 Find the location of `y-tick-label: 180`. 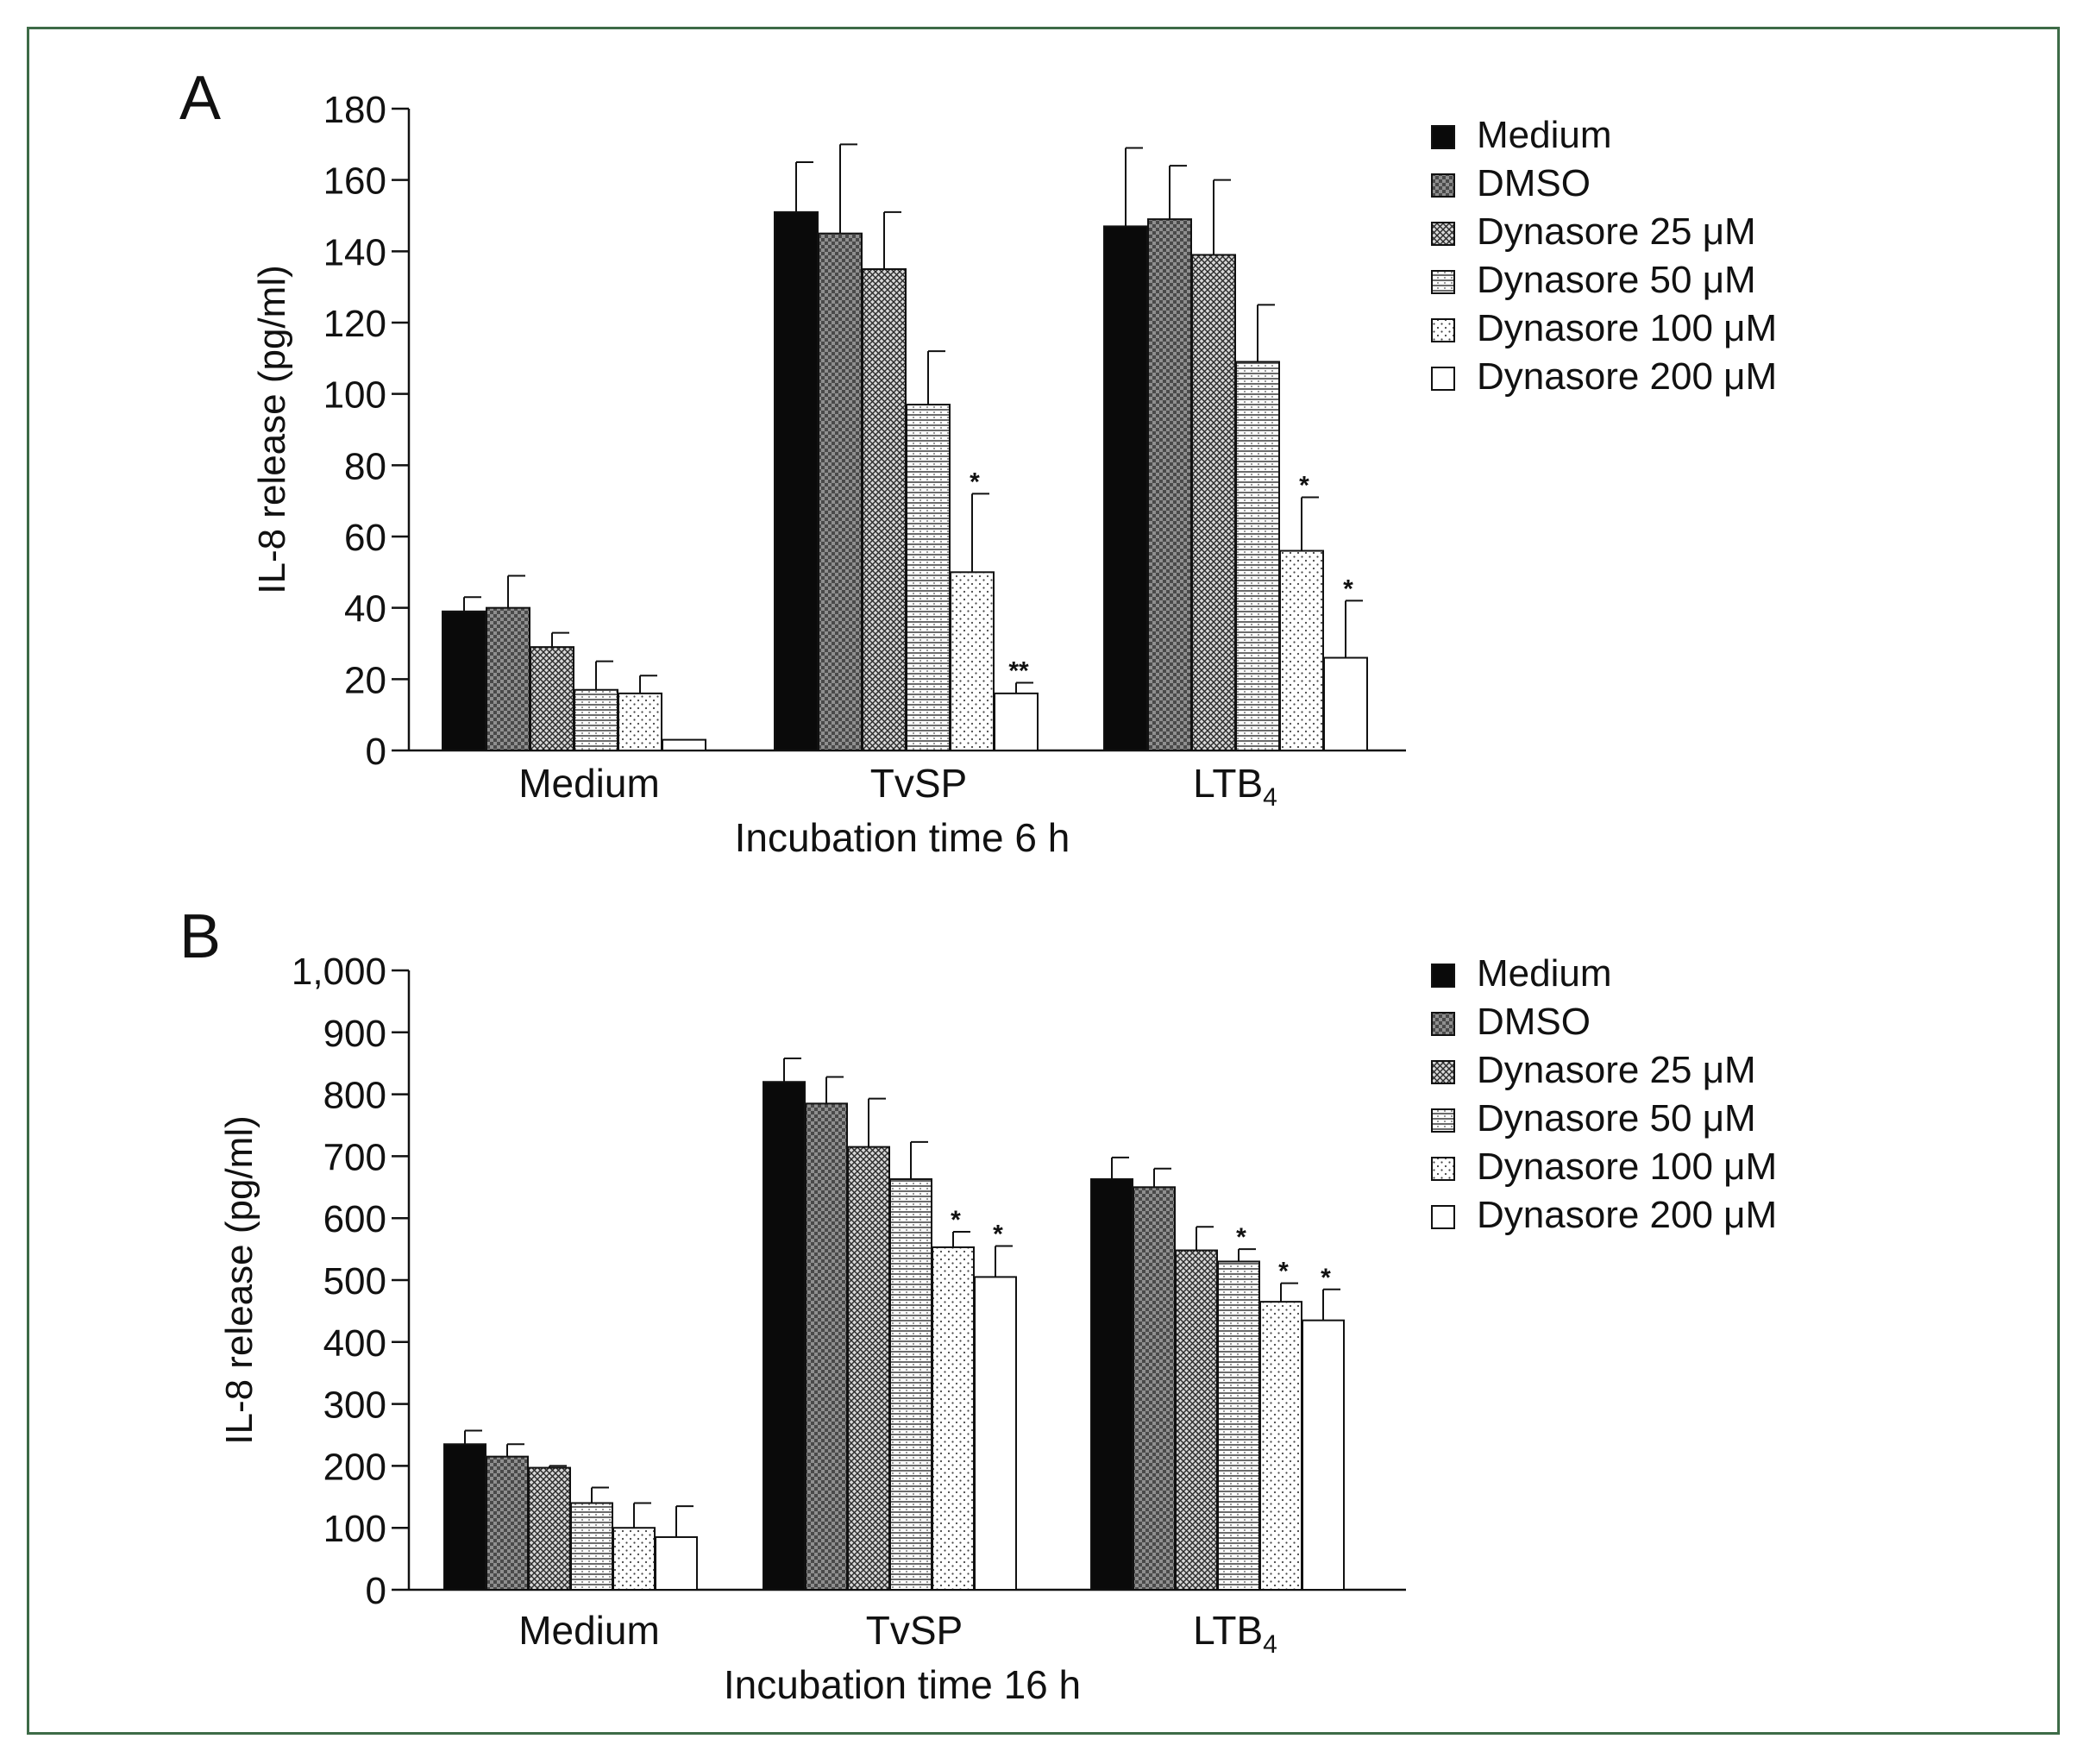

y-tick-label: 180 is located at coordinates (354, 110).